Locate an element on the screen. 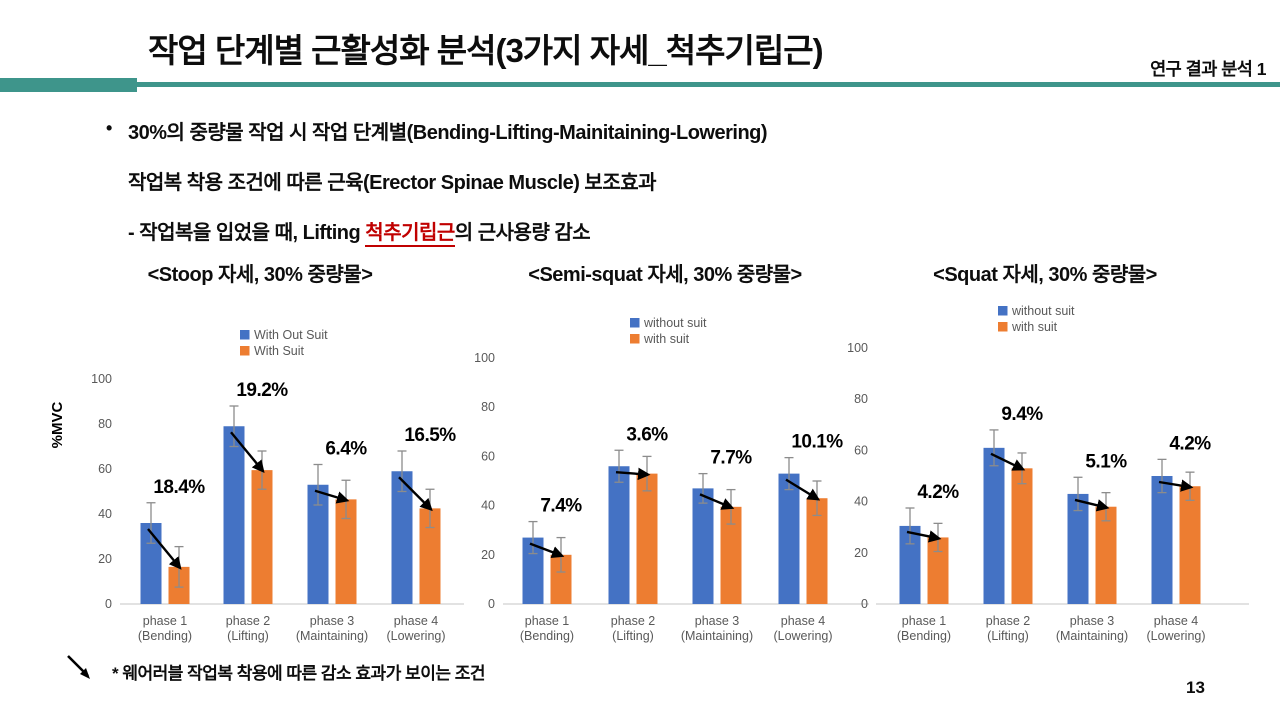  legend-label: without suit is located at coordinates (1043, 311).